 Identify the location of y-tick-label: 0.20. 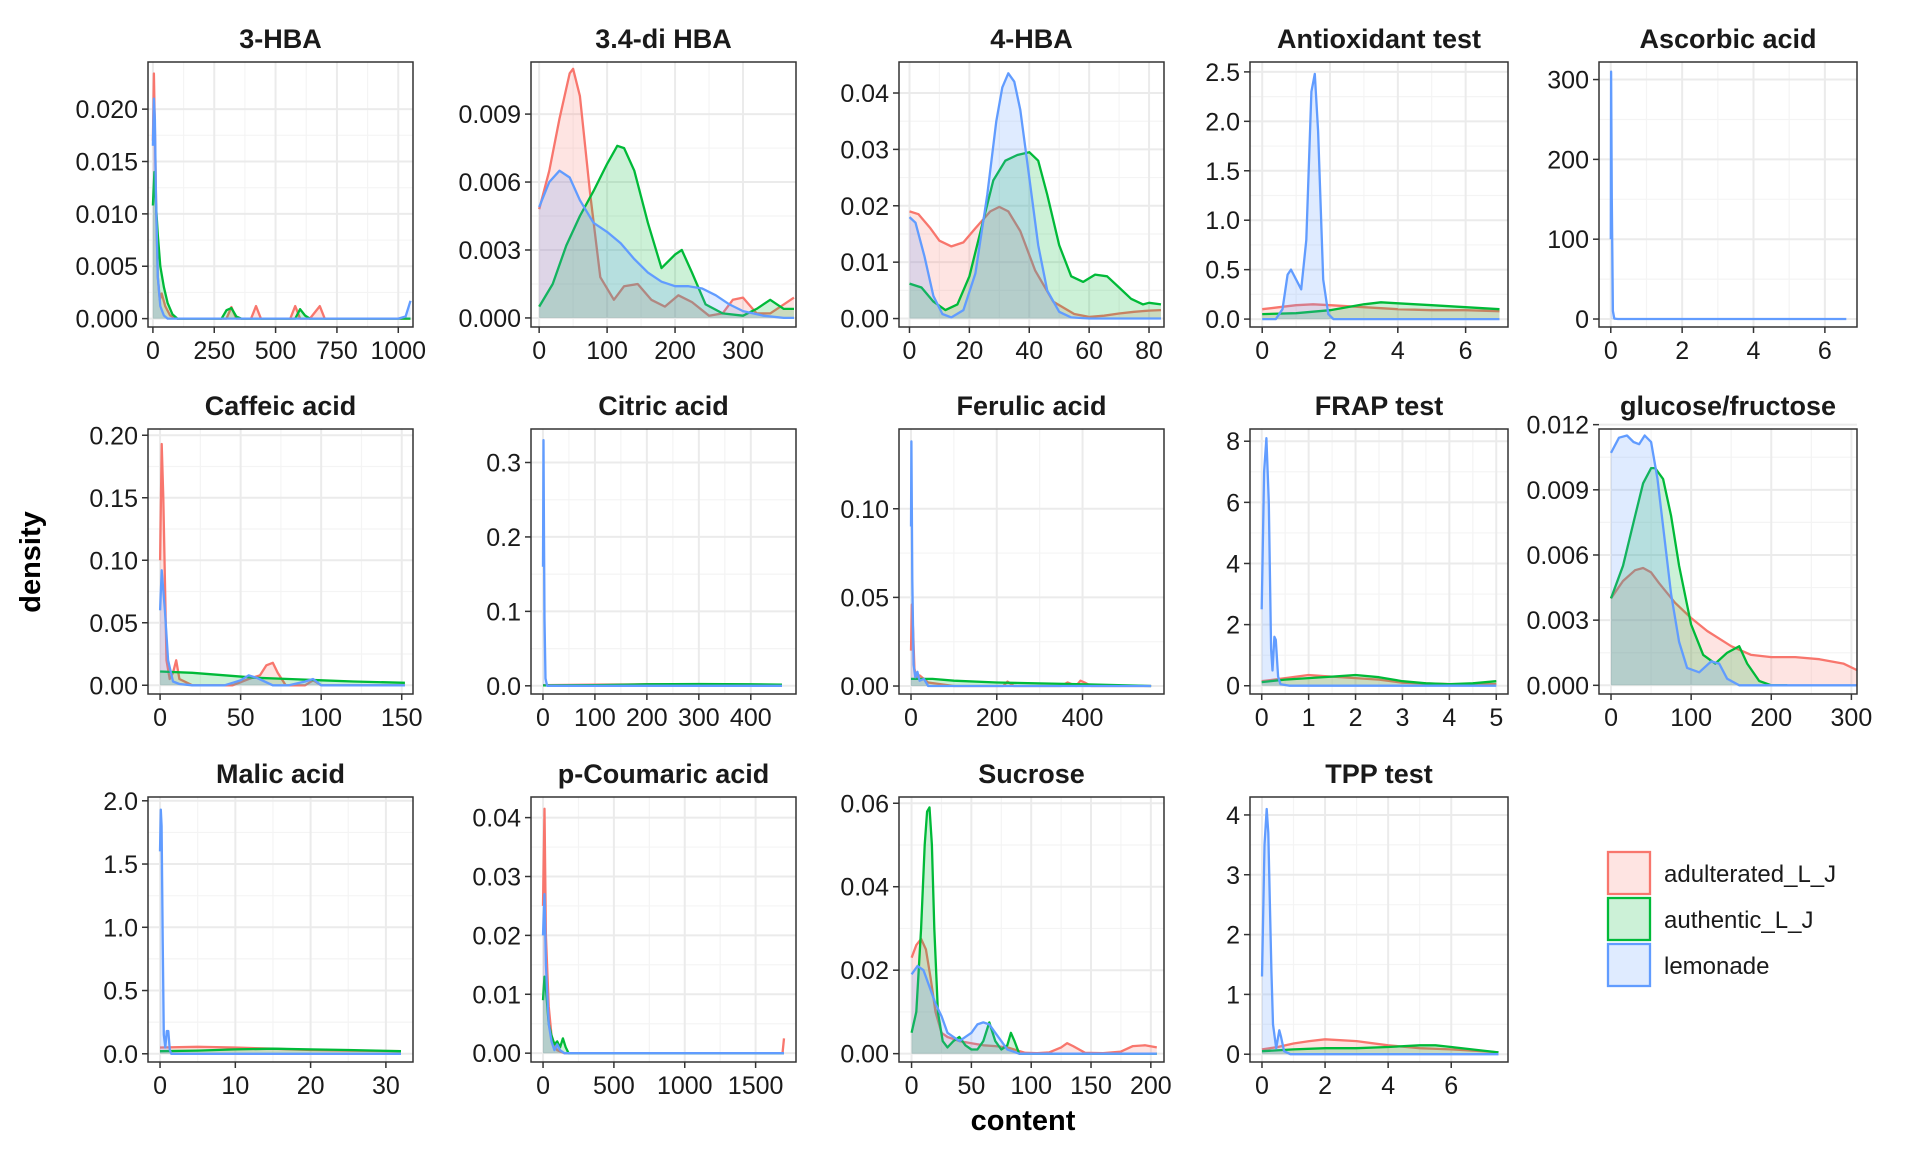
(113, 436).